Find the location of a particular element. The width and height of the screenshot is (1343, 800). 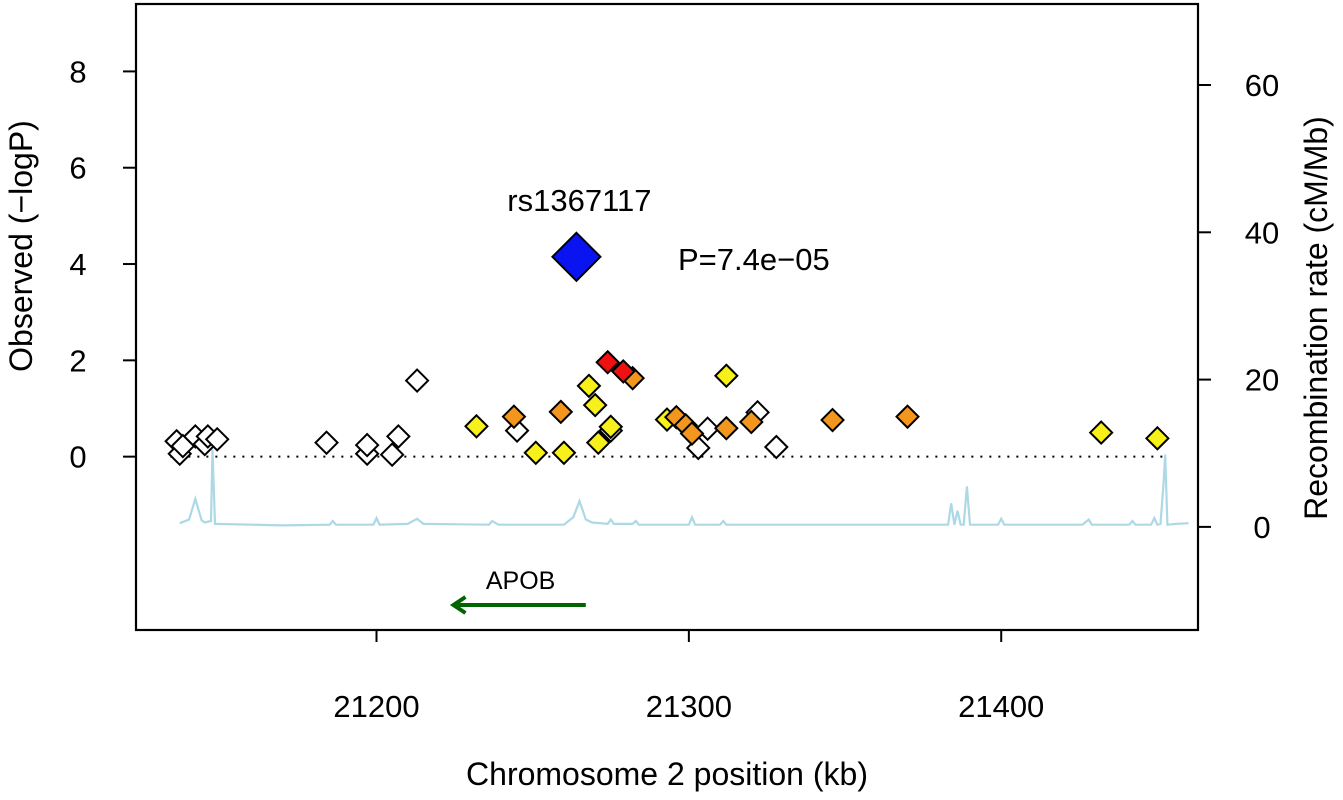

y-tick-label: 0 is located at coordinates (77, 457).